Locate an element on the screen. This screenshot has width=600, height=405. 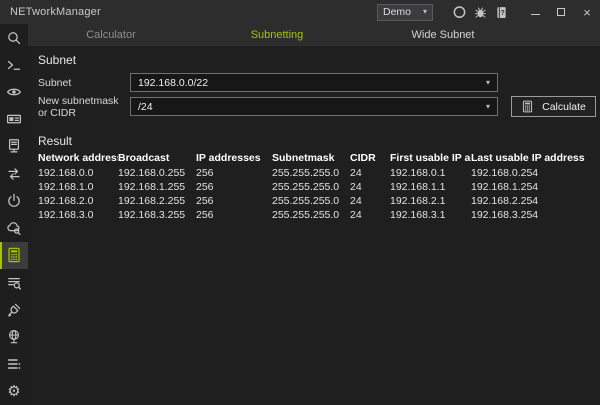
remote-server-icon is located at coordinates (14, 146).